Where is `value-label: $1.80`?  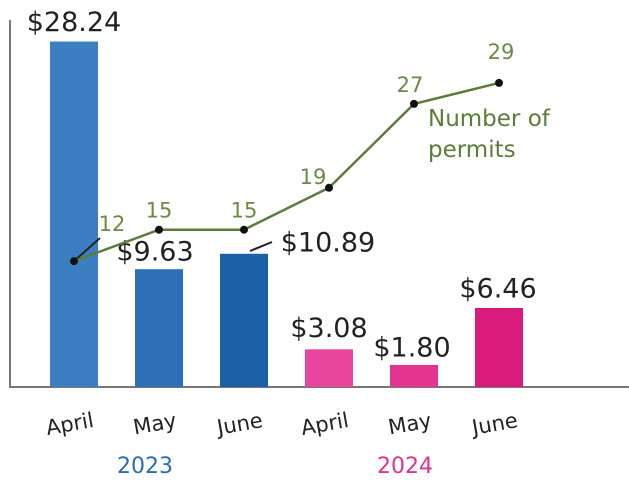 value-label: $1.80 is located at coordinates (411, 347).